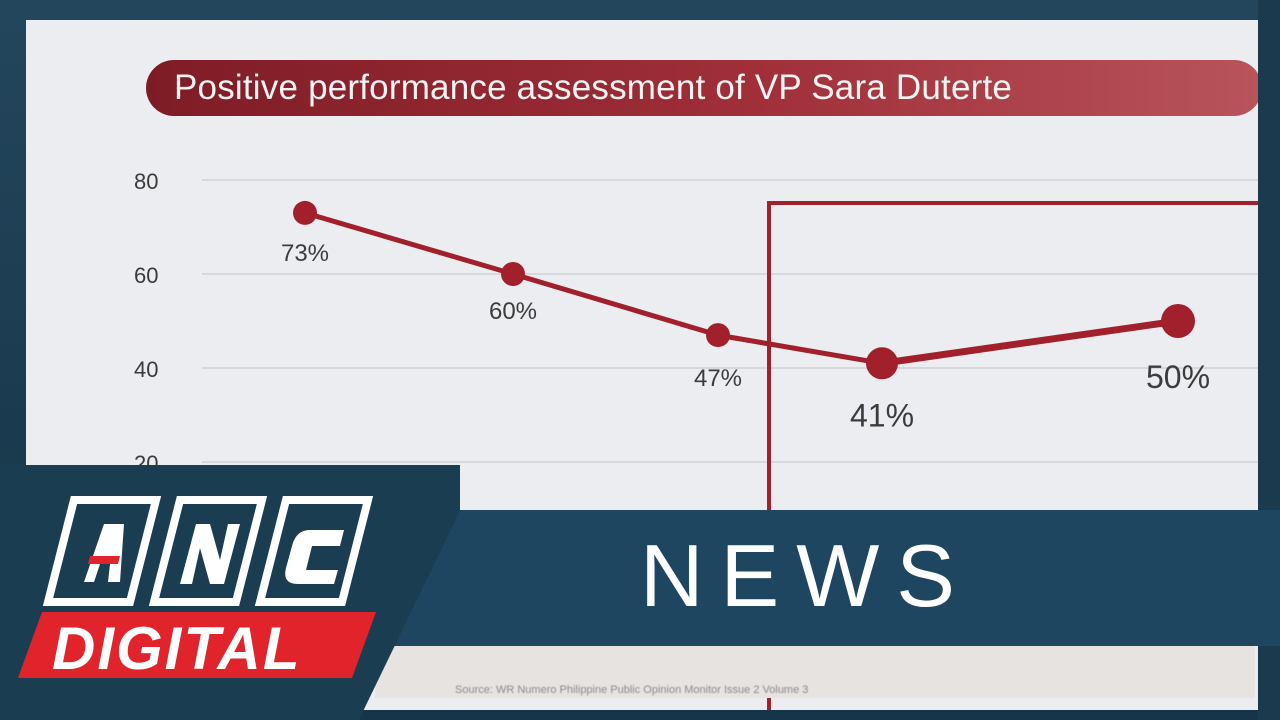  I want to click on anc-letter-c, so click(314, 551).